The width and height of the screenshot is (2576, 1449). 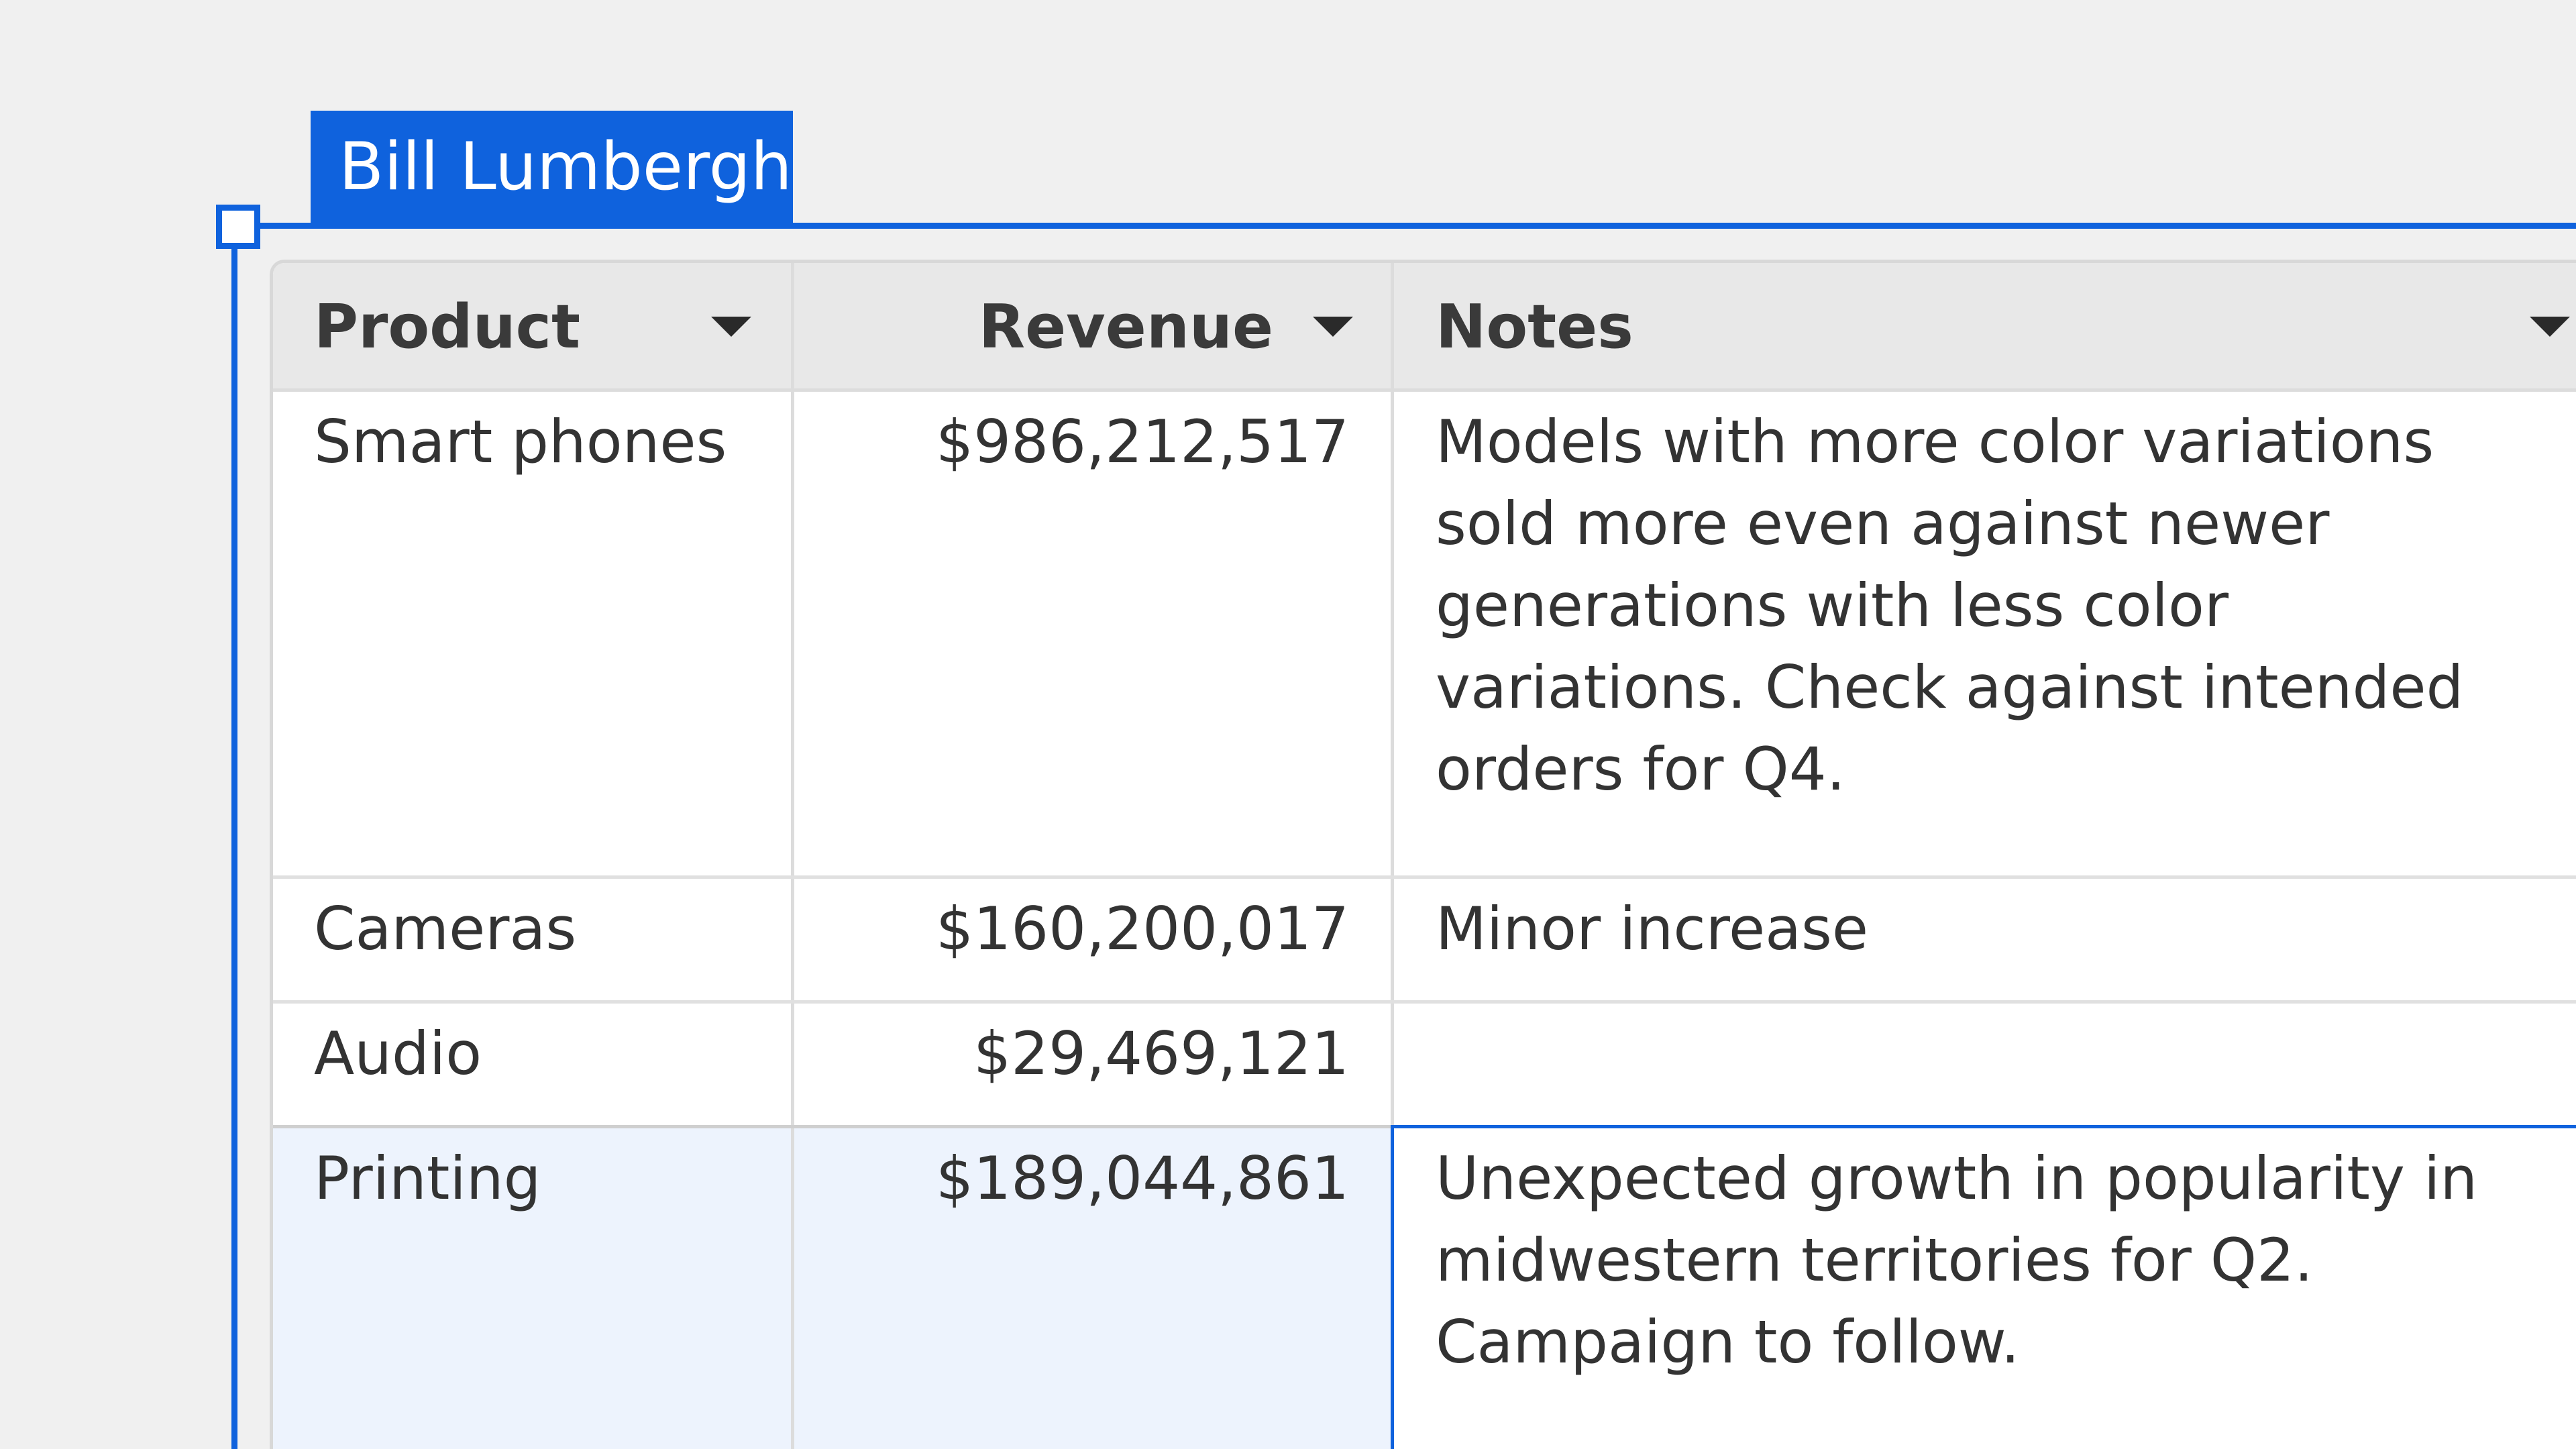 What do you see at coordinates (1125, 327) in the screenshot?
I see `column-header-label: Revenue` at bounding box center [1125, 327].